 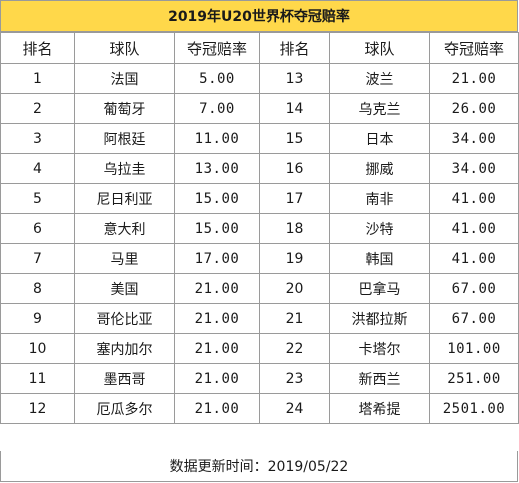 I want to click on header-rank-right: 排名, so click(x=294, y=48).